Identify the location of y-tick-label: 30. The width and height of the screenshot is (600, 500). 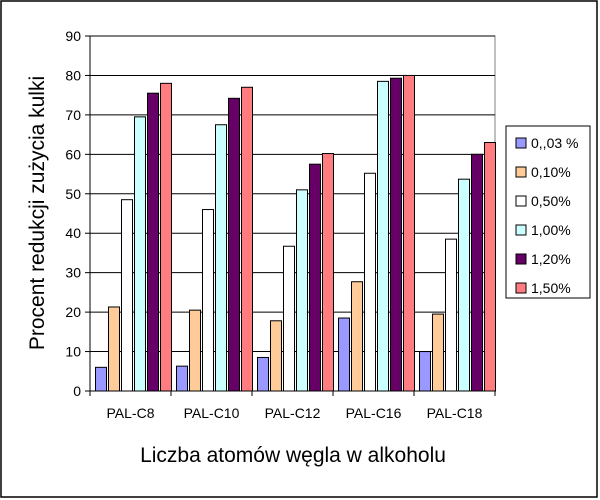
(73, 273).